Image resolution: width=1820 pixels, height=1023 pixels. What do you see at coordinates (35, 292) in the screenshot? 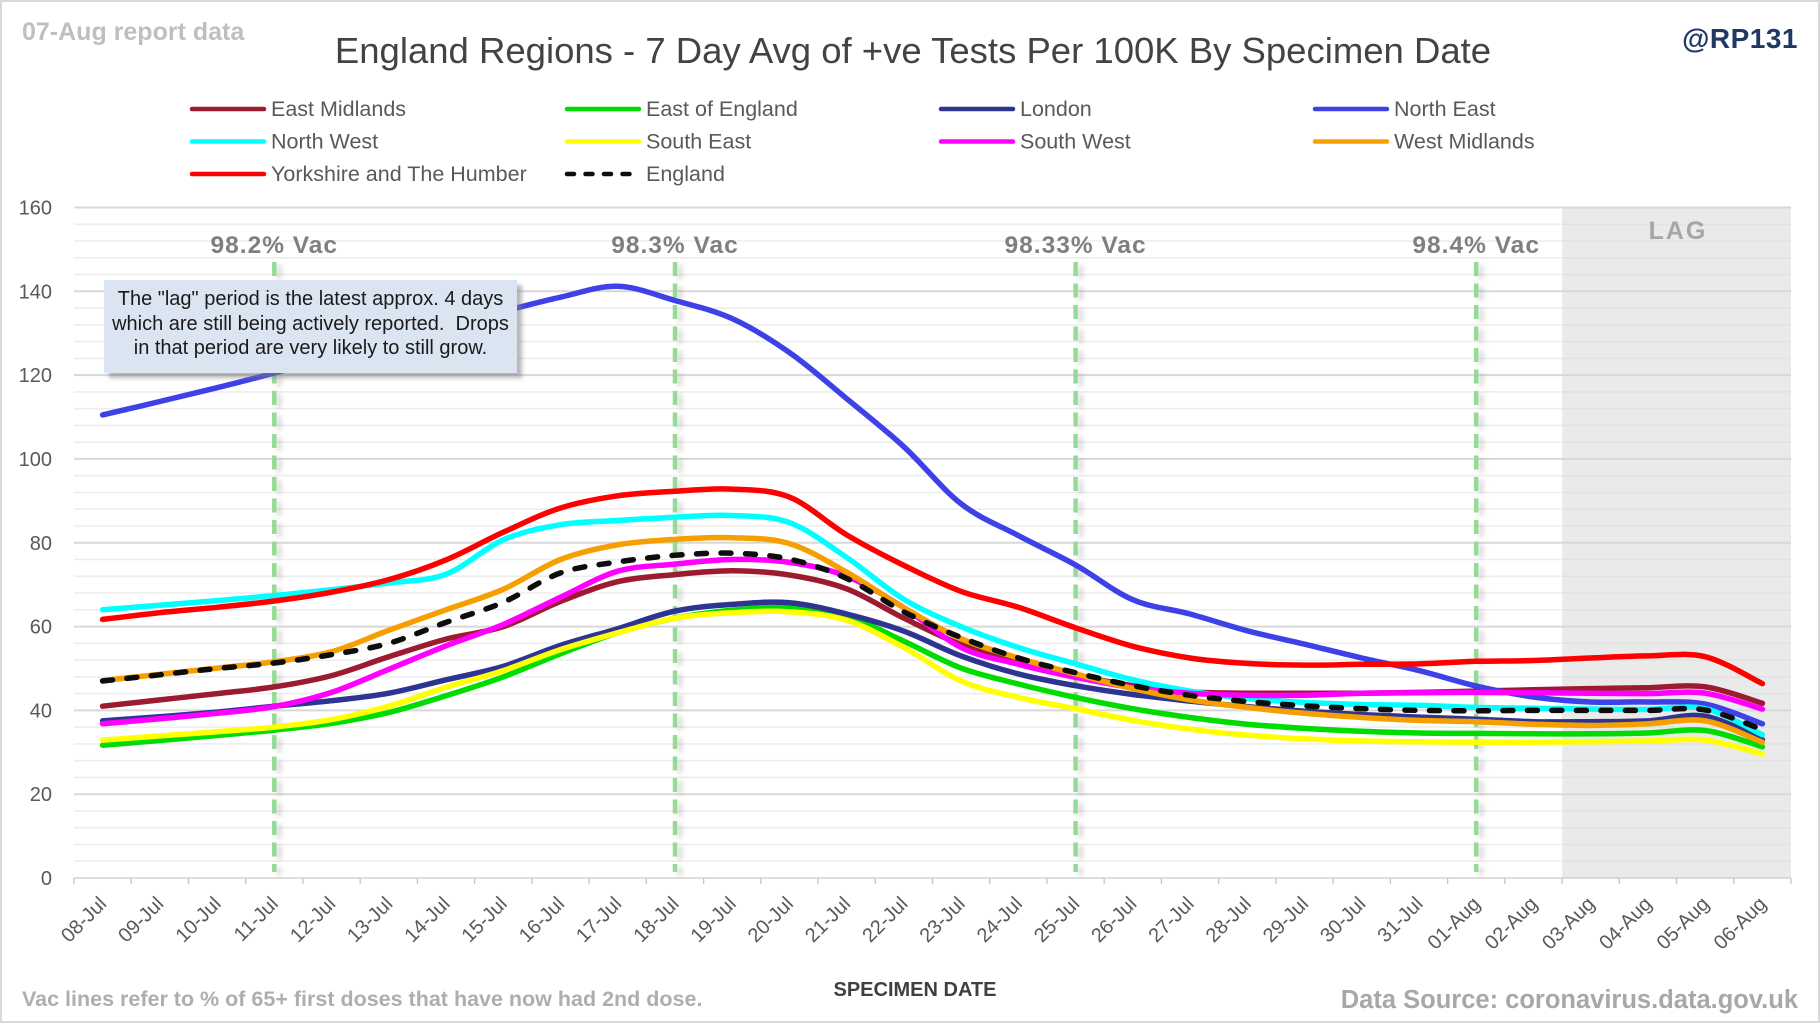
I see `svg-text: 140` at bounding box center [35, 292].